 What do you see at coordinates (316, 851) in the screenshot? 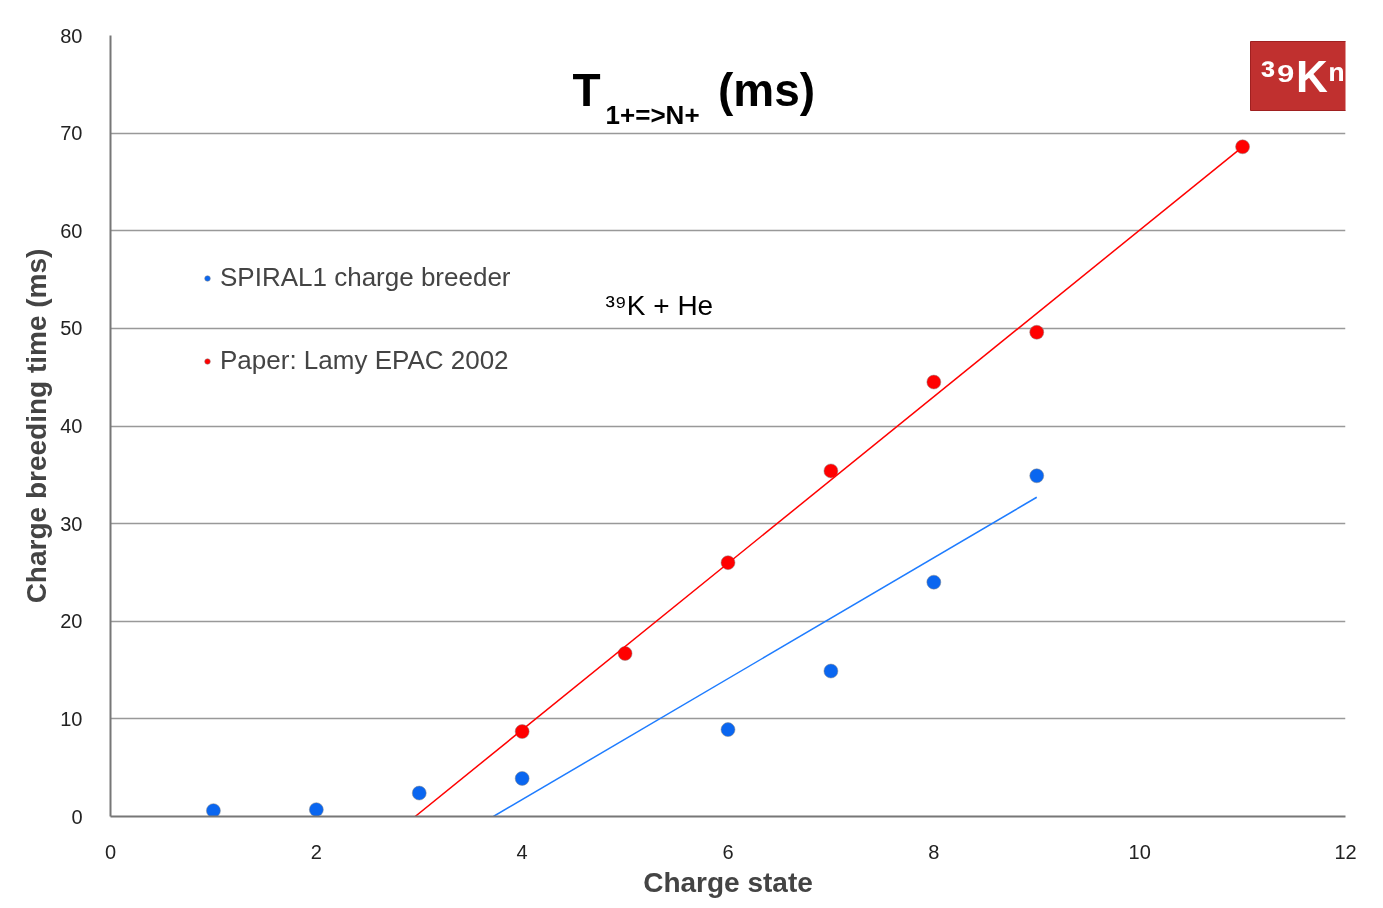
I see `x-tick-label: 2` at bounding box center [316, 851].